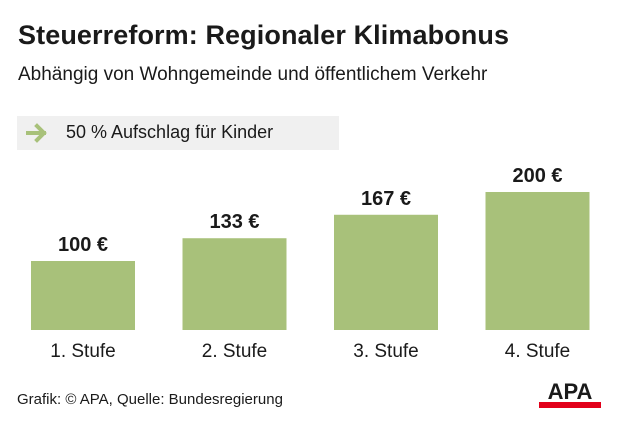 This screenshot has width=620, height=422. I want to click on value-label-3: 167 €, so click(386, 199).